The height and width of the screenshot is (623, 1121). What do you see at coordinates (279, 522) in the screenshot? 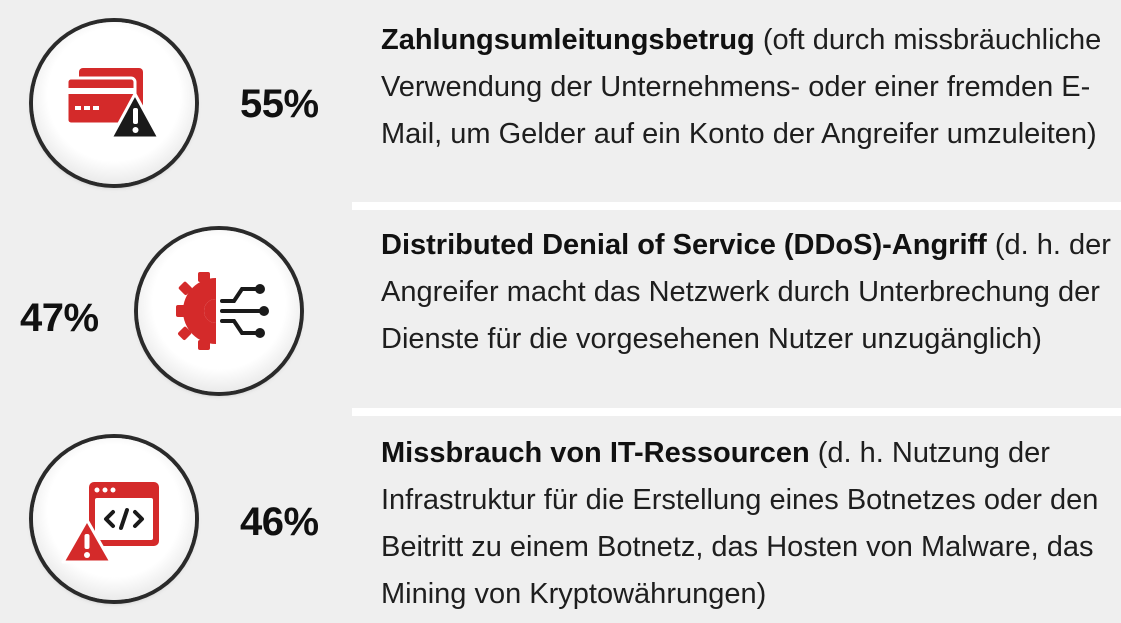
I see `percentage-value: 46%` at bounding box center [279, 522].